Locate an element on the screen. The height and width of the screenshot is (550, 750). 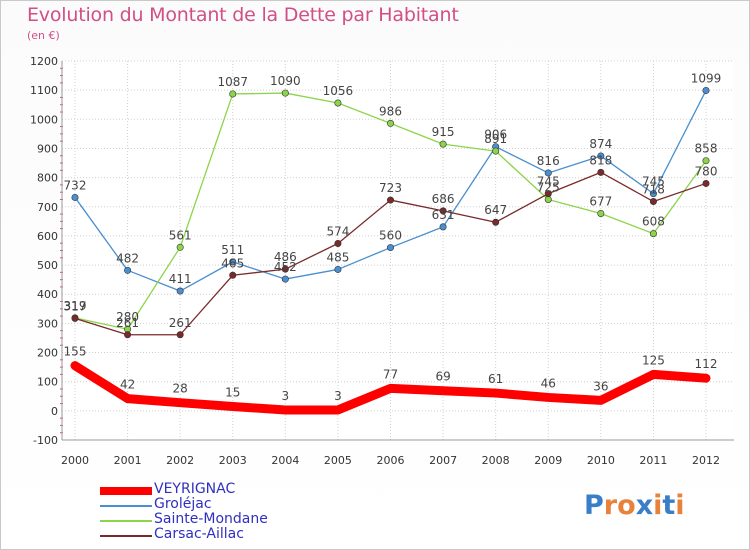
y-tick-label: 1000 is located at coordinates (44, 119).